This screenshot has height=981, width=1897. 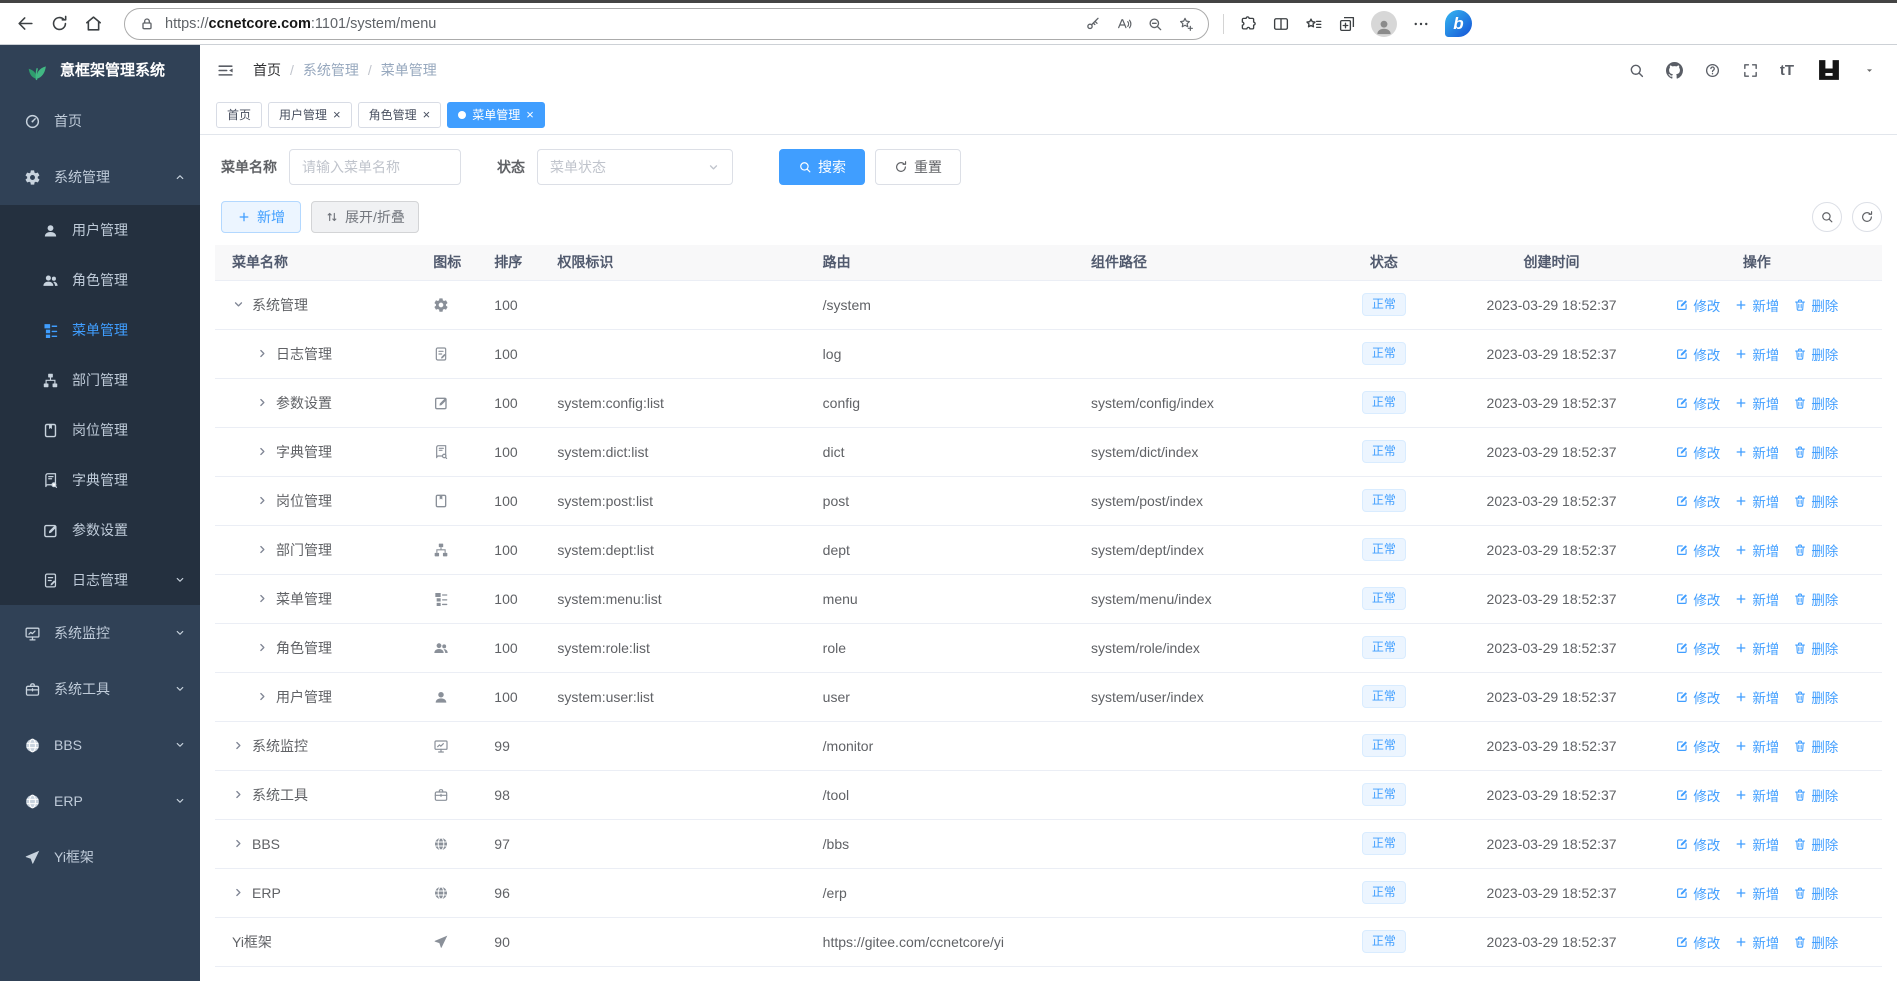 What do you see at coordinates (100, 177) in the screenshot?
I see `sidebar-item-system: 系统管理` at bounding box center [100, 177].